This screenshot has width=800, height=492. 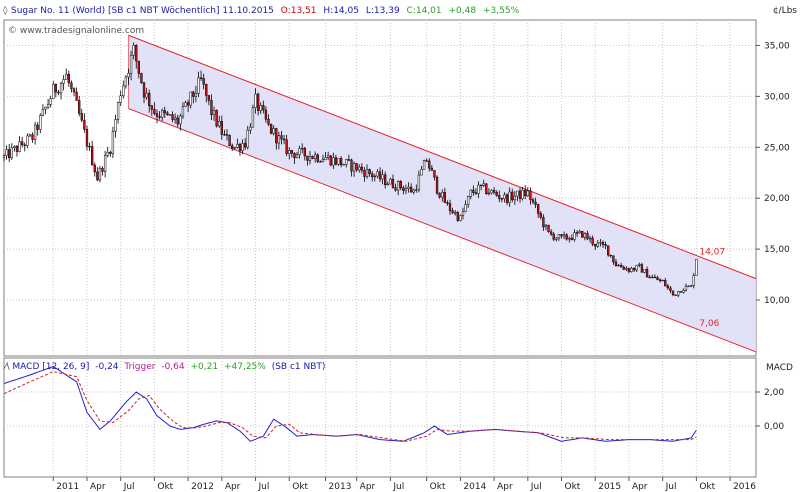 I want to click on price-tick-label: 20,00, so click(x=777, y=199).